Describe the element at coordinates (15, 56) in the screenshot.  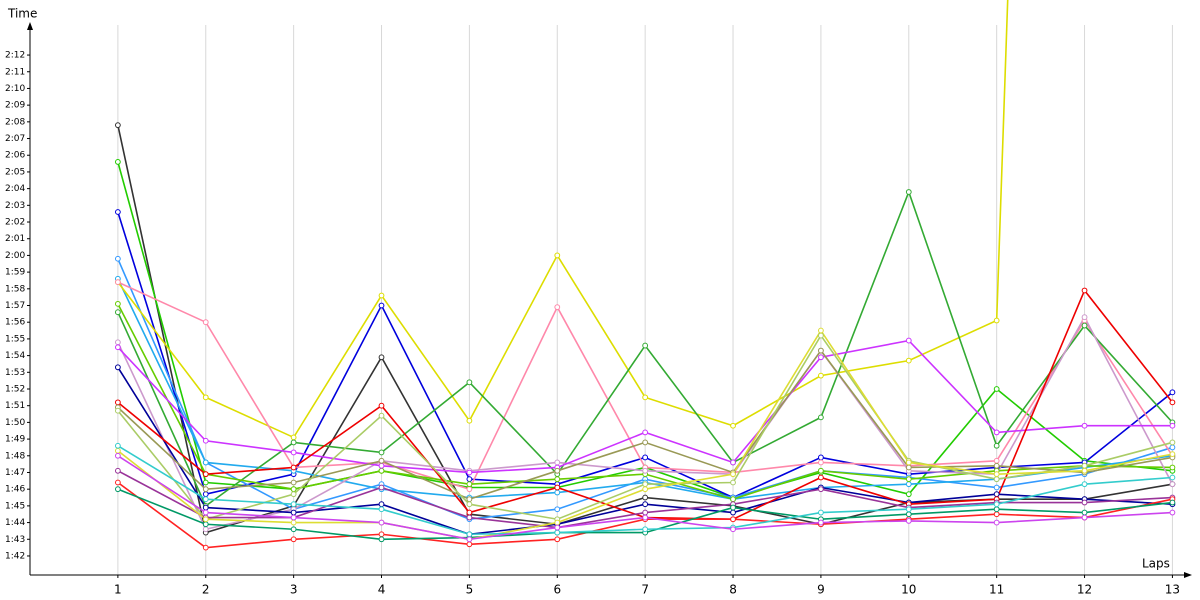
I see `y-tick-label: 2:12` at that location.